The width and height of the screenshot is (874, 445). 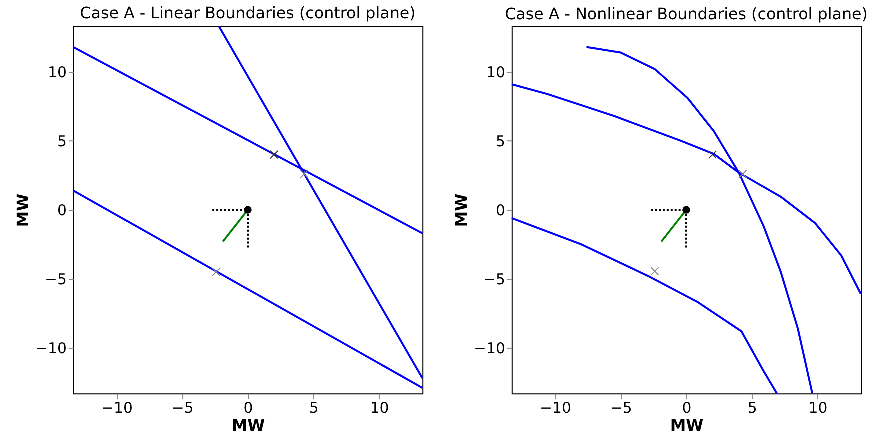 I want to click on chart-title: Case A - Linear Boundaries (control plane), so click(x=248, y=13).